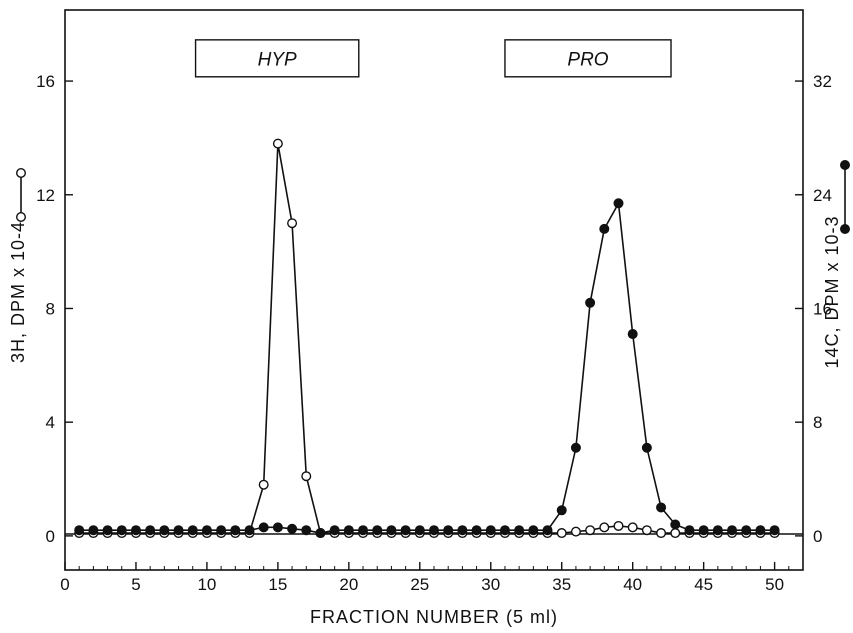  What do you see at coordinates (45, 81) in the screenshot?
I see `y-left-tick-label: 16` at bounding box center [45, 81].